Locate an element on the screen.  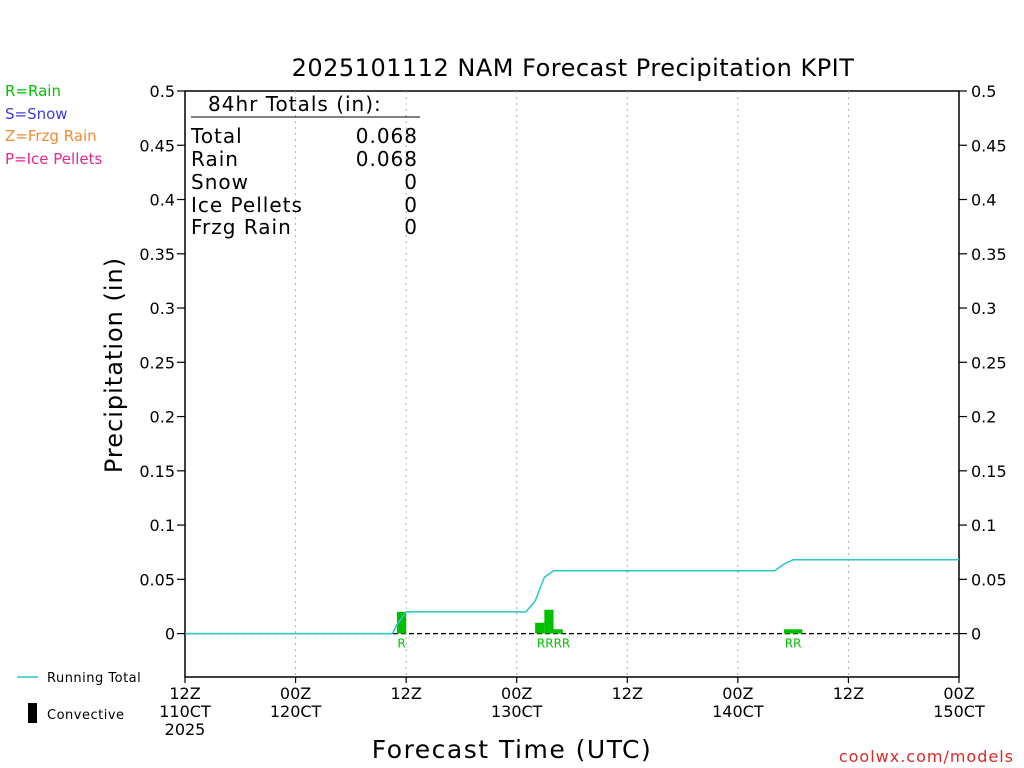
y-axis-left: 0 0.05 0.1 0.15 0.2 0.25 0.3 0.35 0.4 0.45 0.5 is located at coordinates (162, 363).